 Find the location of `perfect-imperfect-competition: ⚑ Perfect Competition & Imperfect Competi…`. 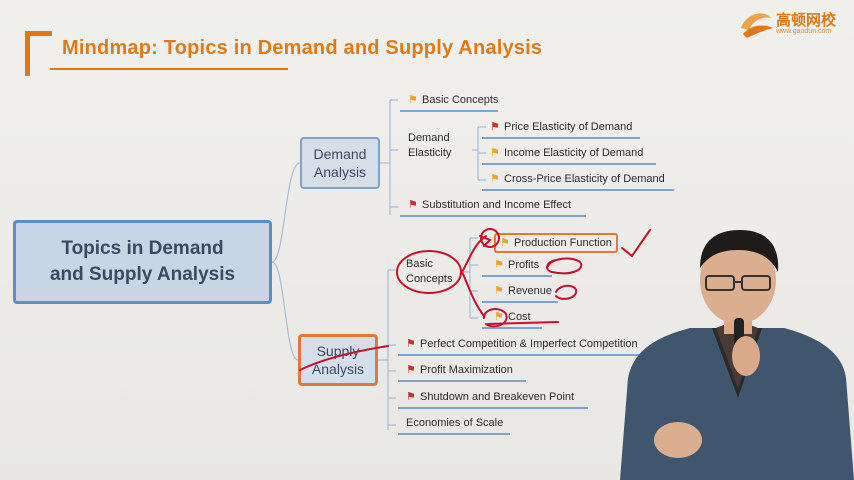

perfect-imperfect-competition: ⚑ Perfect Competition & Imperfect Competi… is located at coordinates (522, 344).